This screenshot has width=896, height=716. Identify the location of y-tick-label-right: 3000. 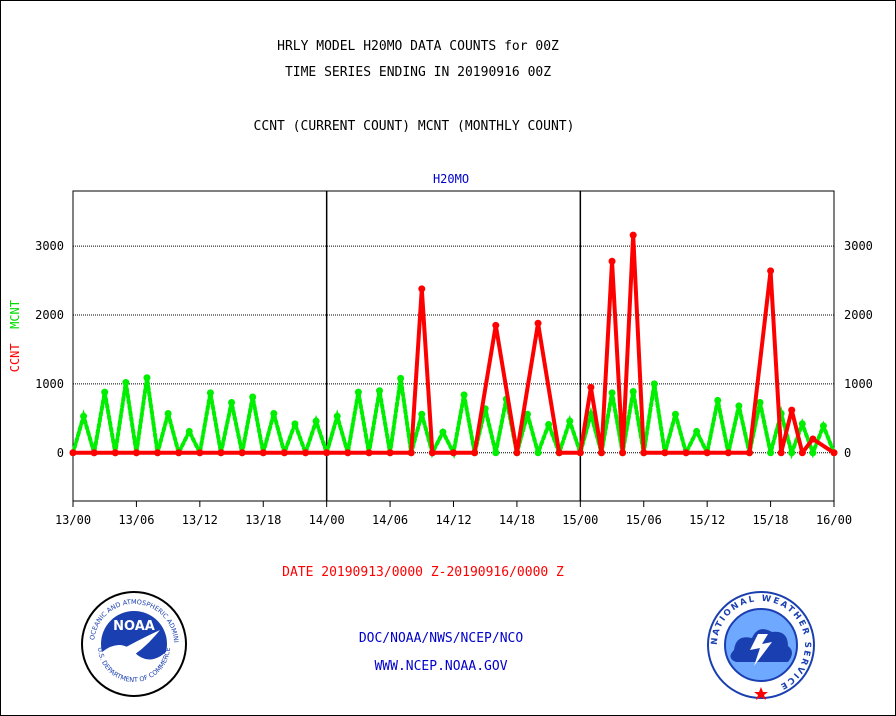
(858, 246).